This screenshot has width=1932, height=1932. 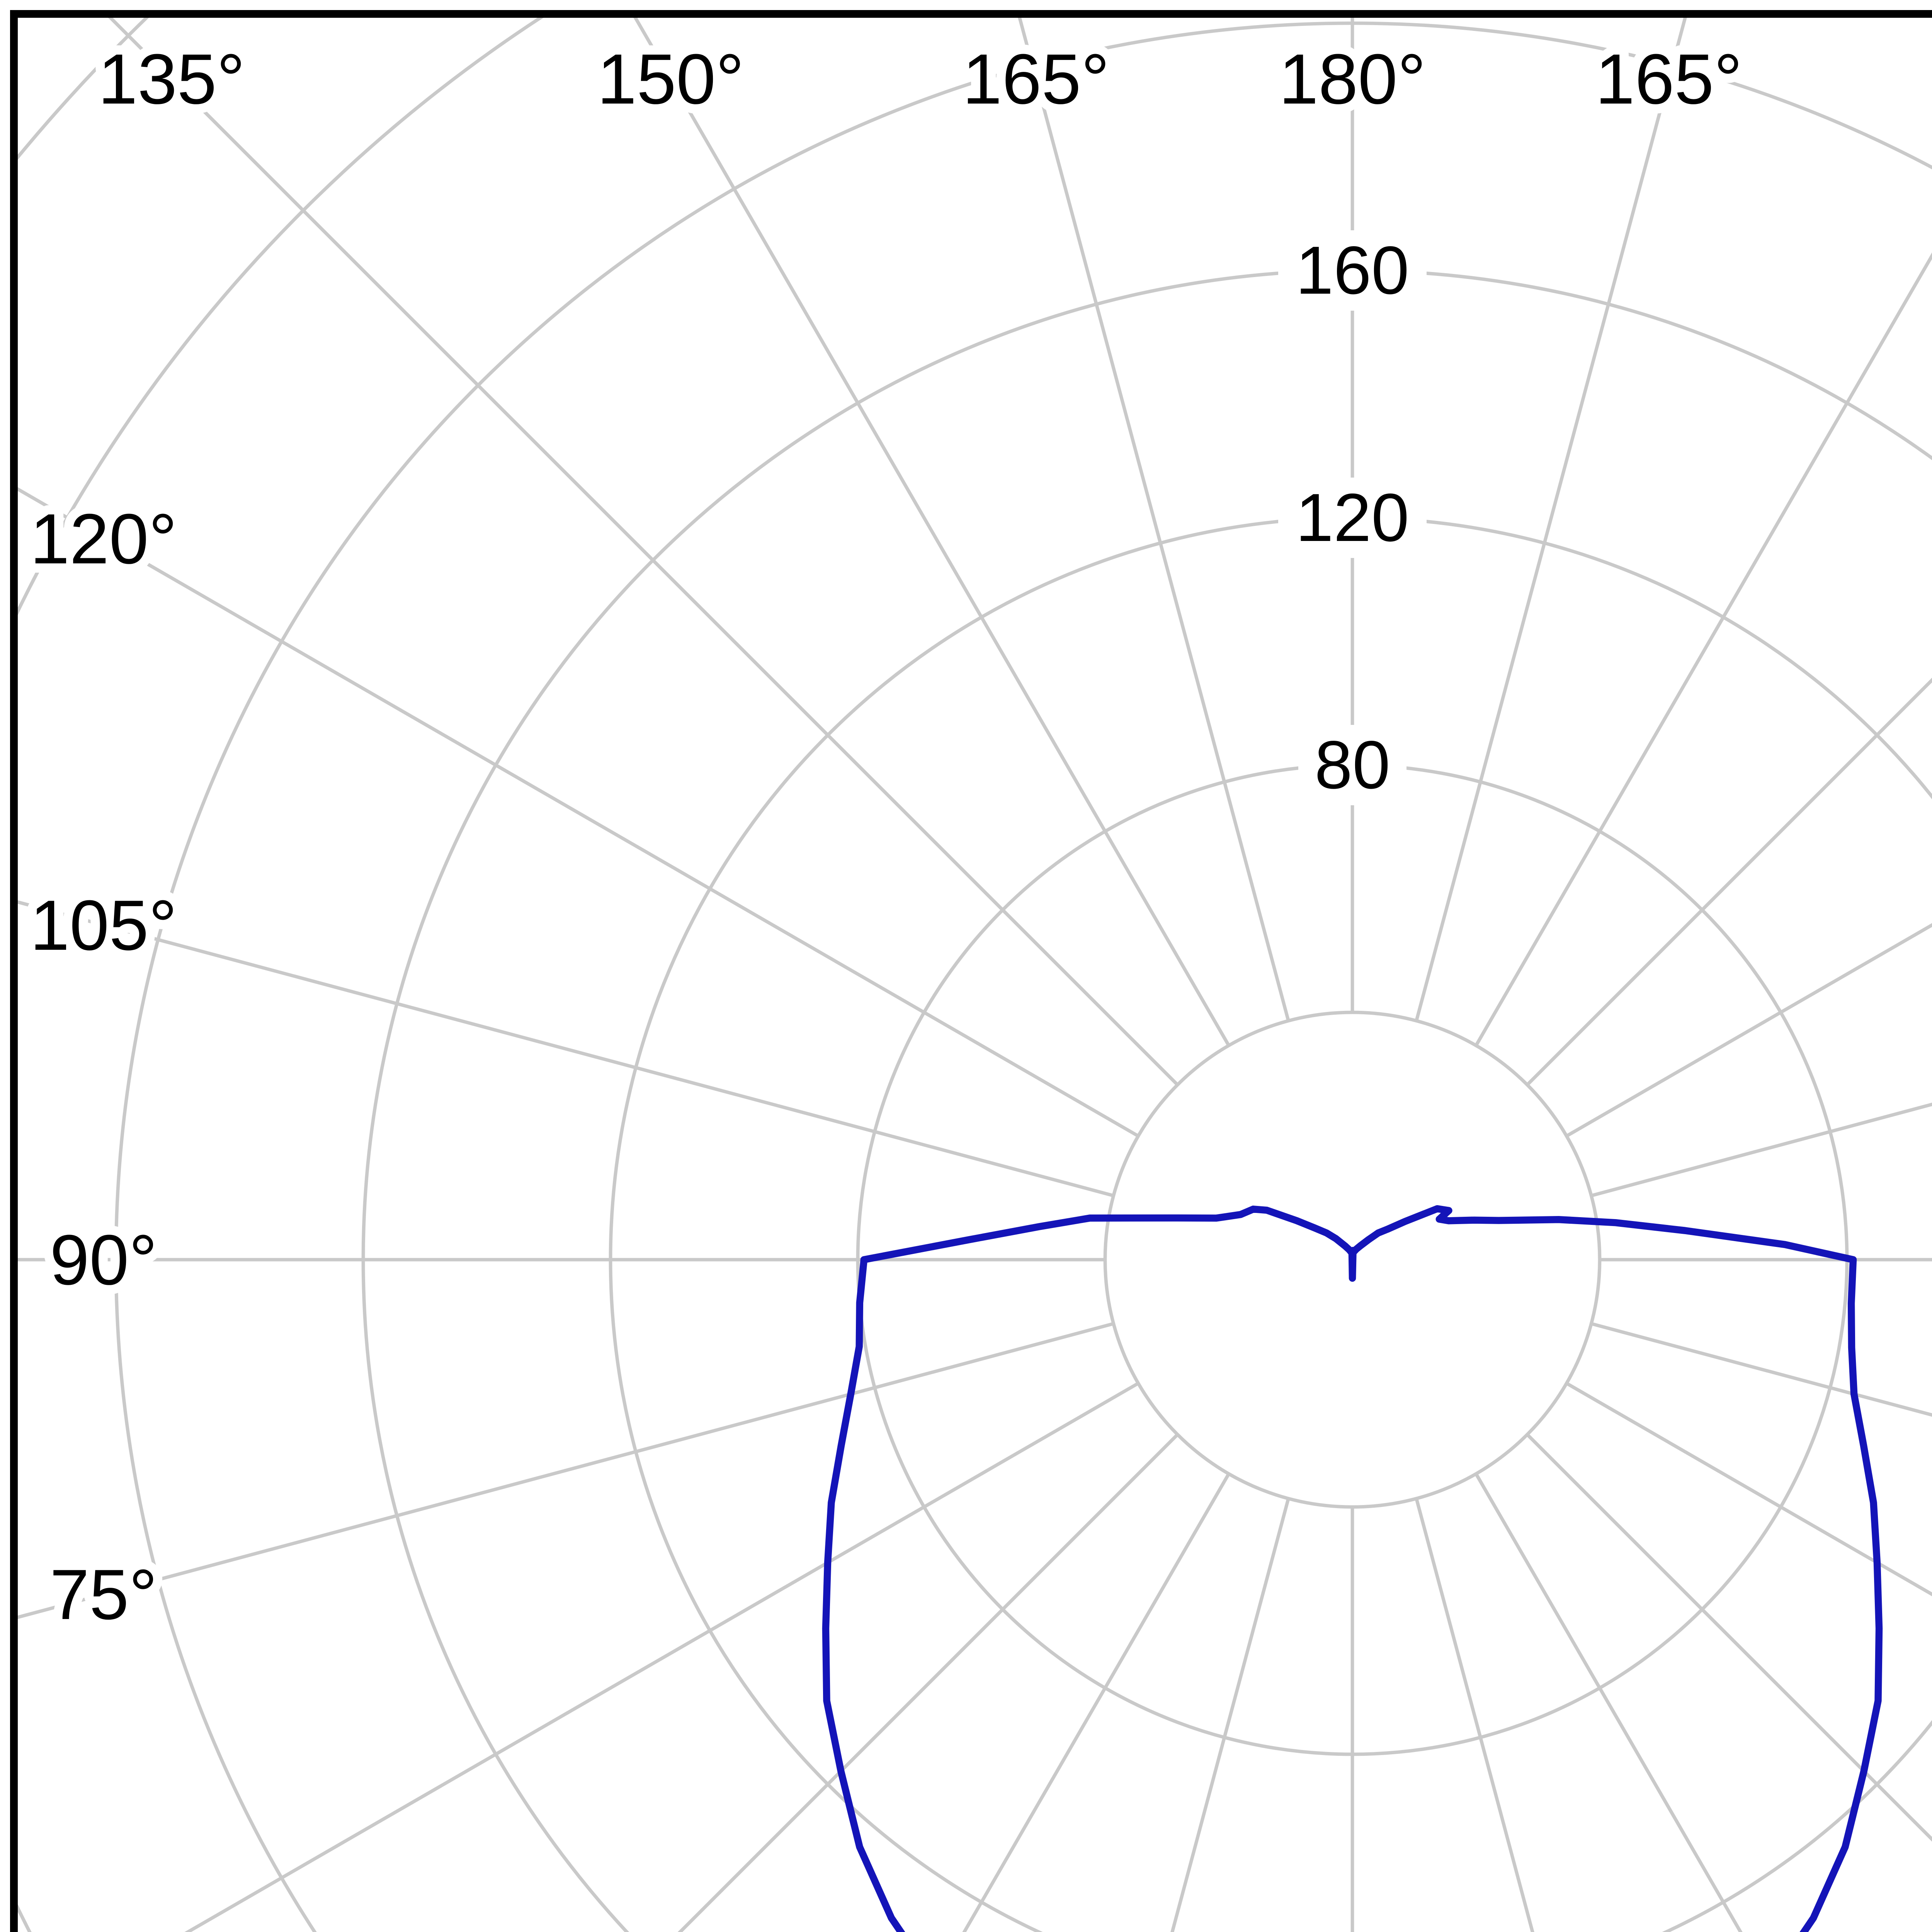 What do you see at coordinates (670, 79) in the screenshot?
I see `angle-label: 150°` at bounding box center [670, 79].